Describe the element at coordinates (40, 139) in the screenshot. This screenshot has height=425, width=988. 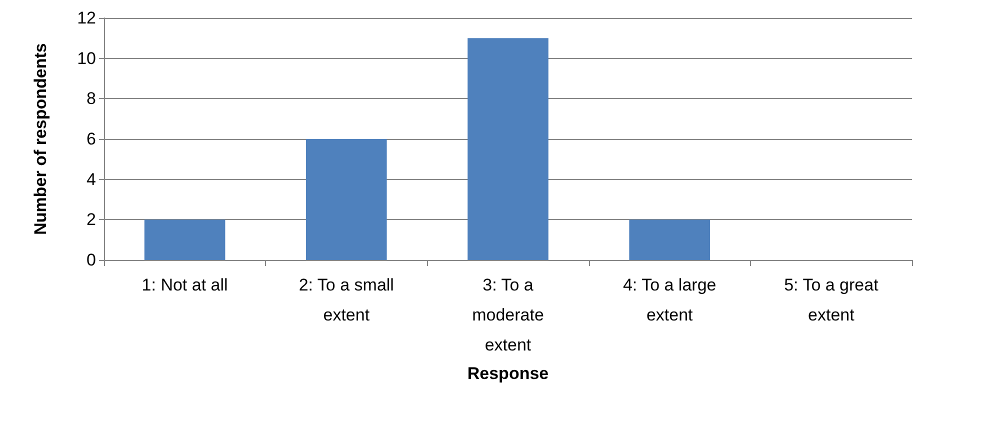
I see `y-axis-title: Number of respondents` at that location.